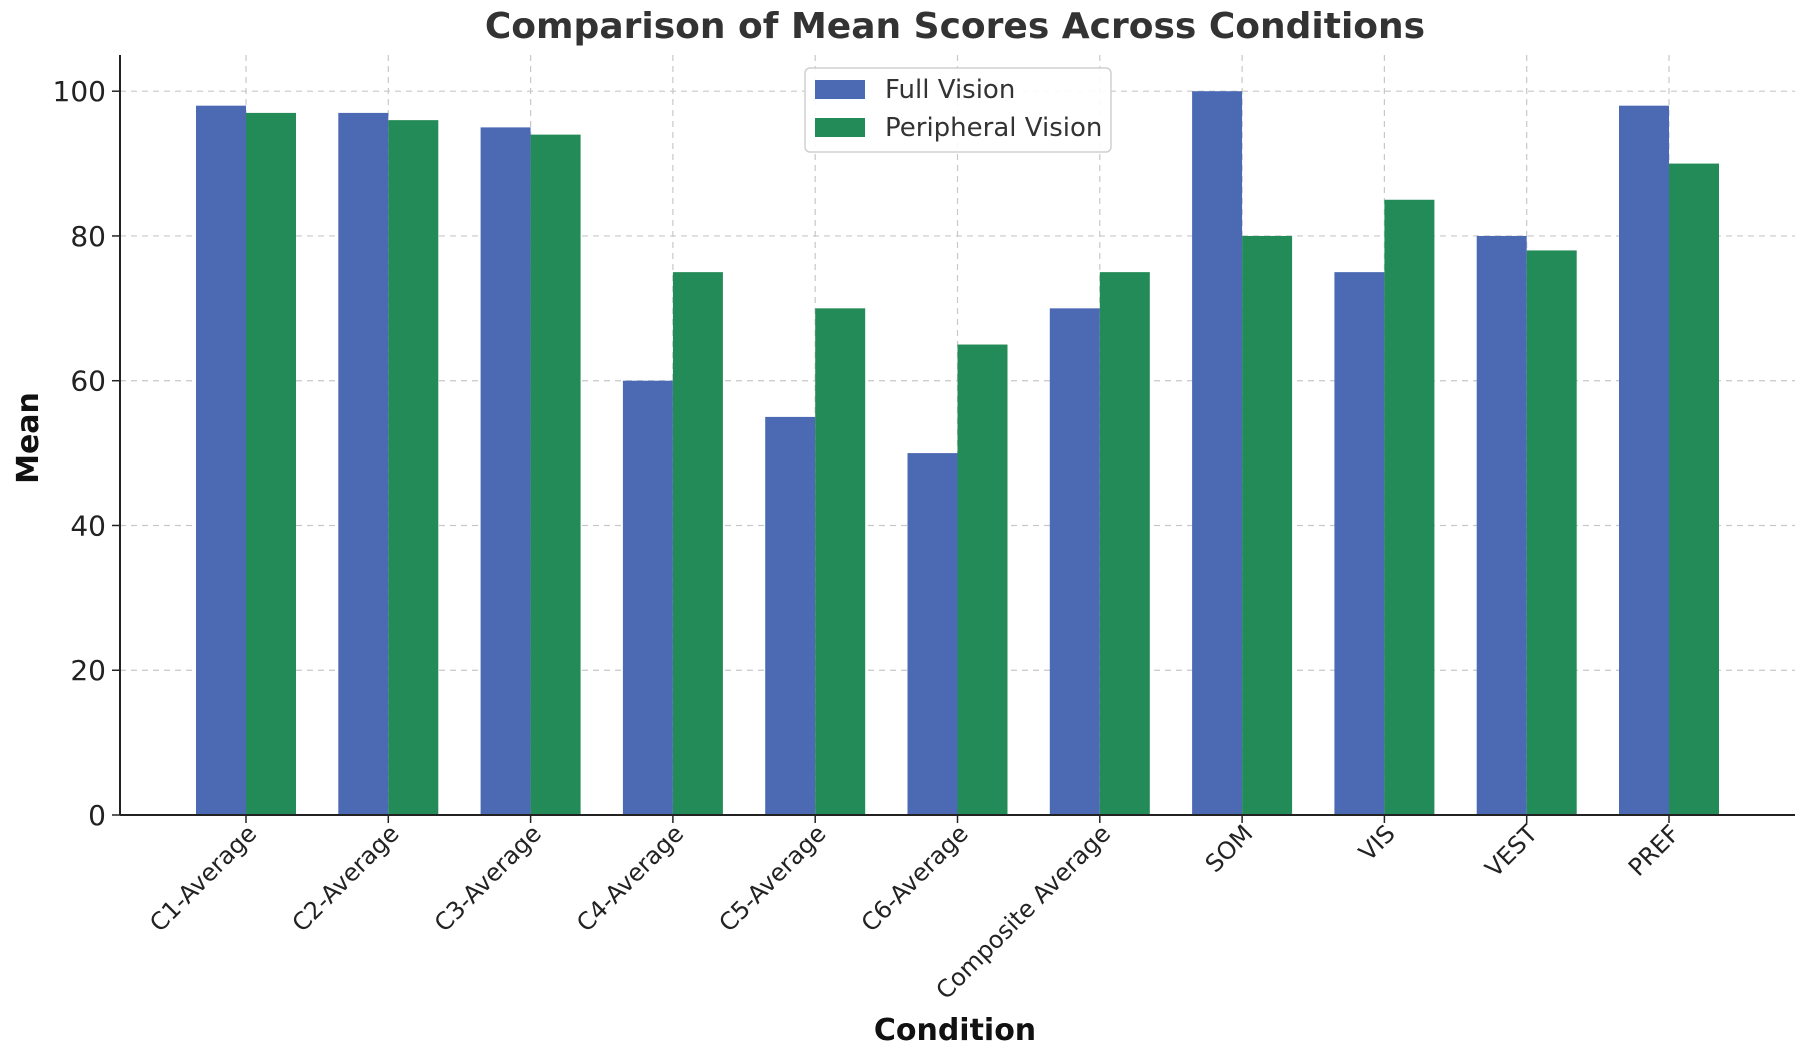 This screenshot has height=1060, width=1800. What do you see at coordinates (488, 878) in the screenshot?
I see `x-tick-label-c3-average: C3-Average` at bounding box center [488, 878].